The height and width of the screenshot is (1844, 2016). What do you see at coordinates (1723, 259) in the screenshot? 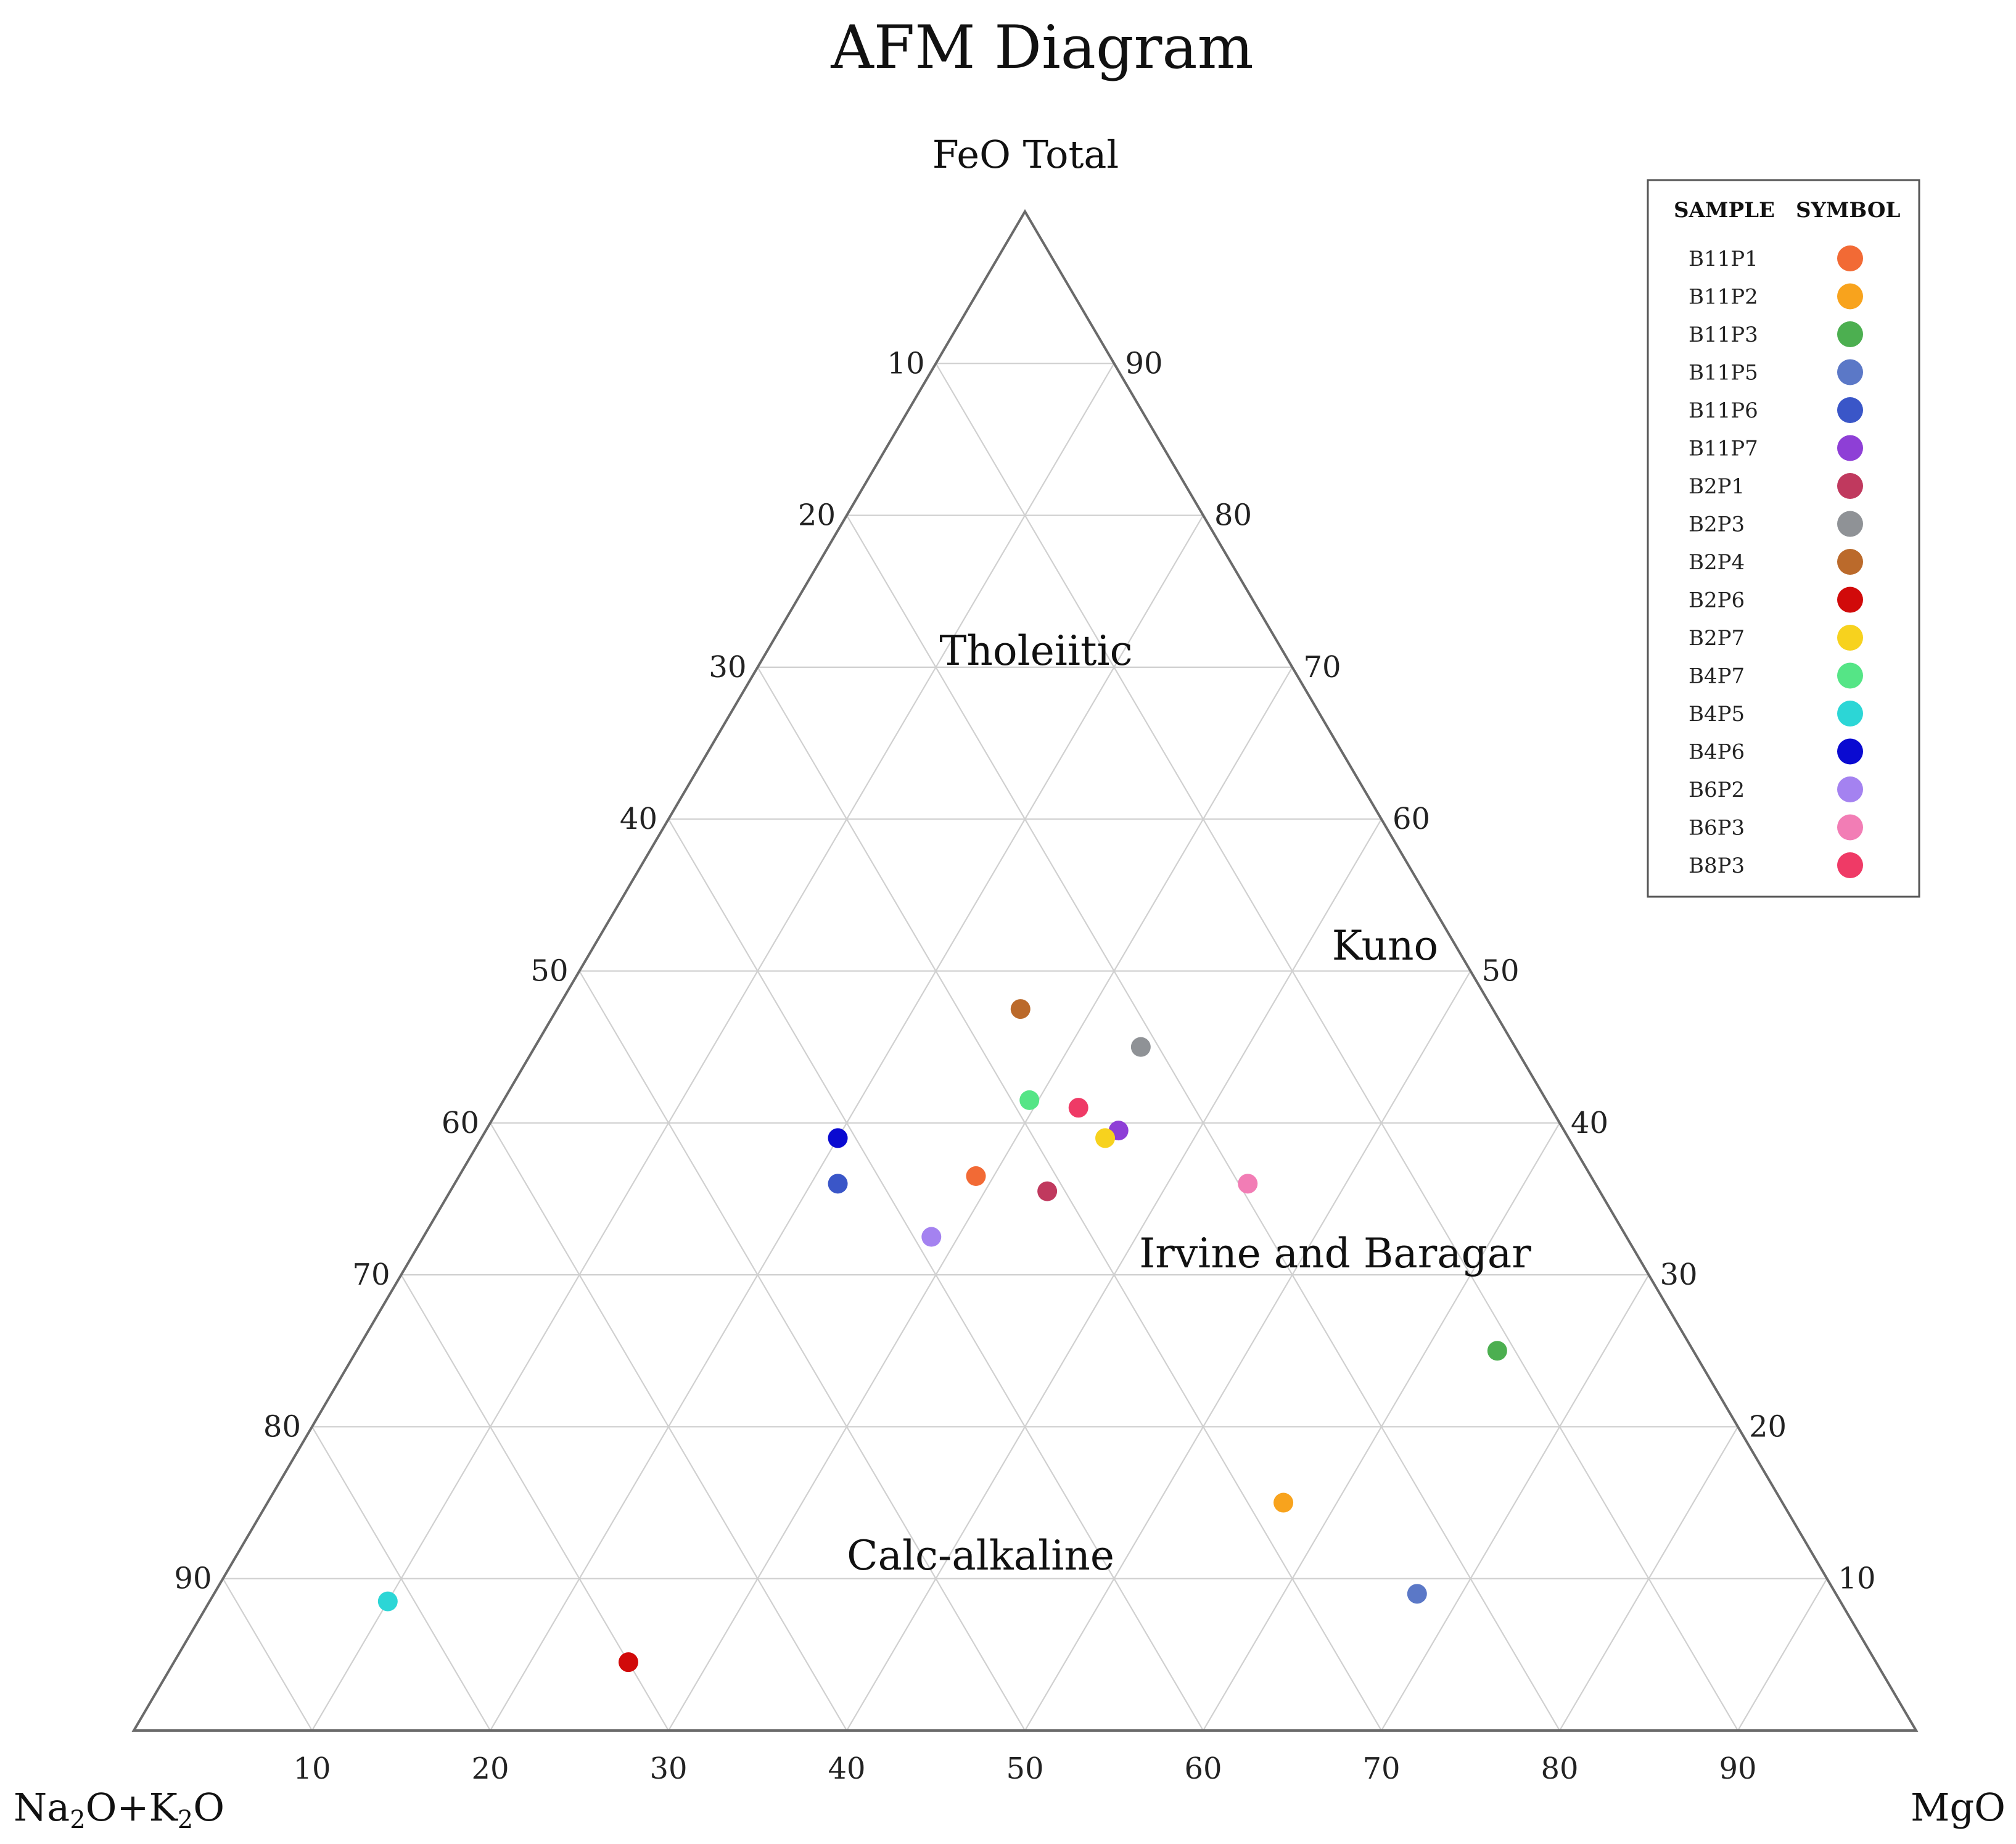
I see `legend-label-b11p1: B11P1` at bounding box center [1723, 259].